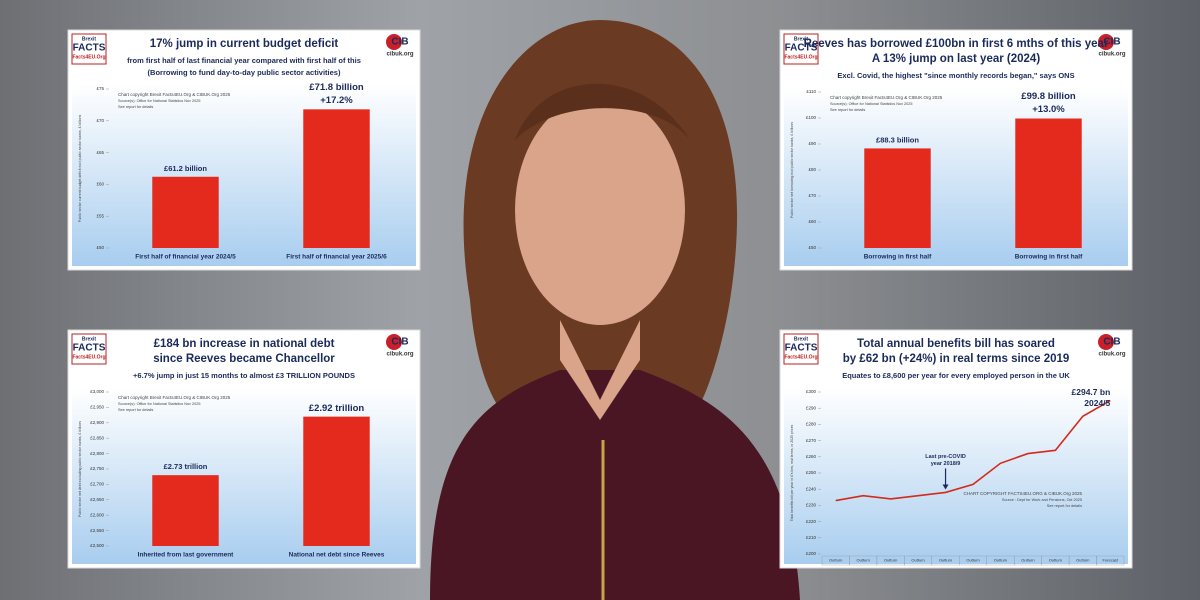 The width and height of the screenshot is (1200, 600). I want to click on logo-right-text: CIB, so click(399, 42).